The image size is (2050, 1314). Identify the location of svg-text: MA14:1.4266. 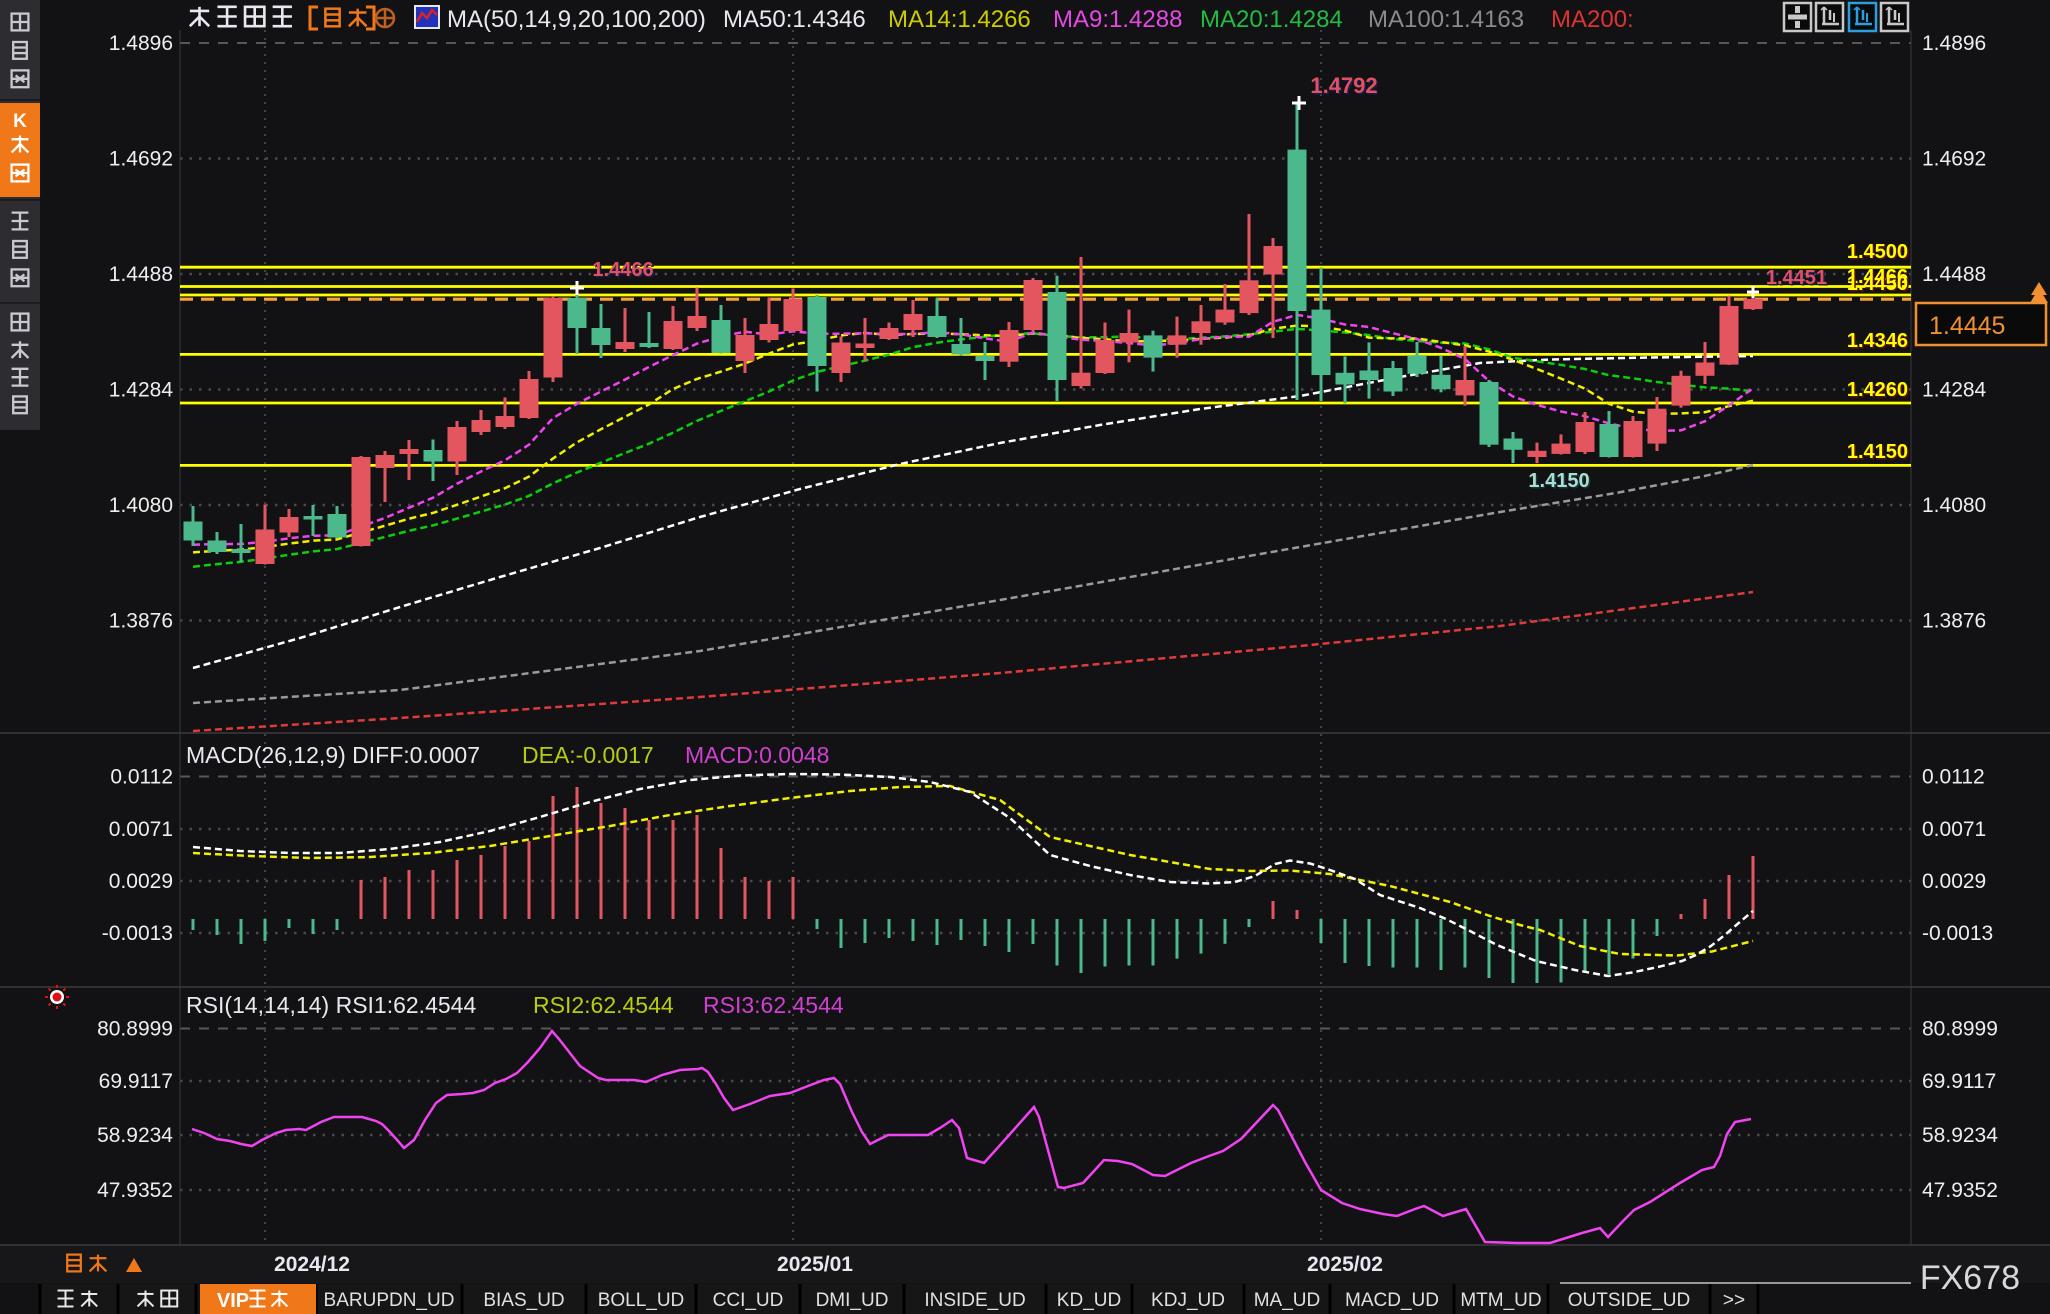
(959, 19).